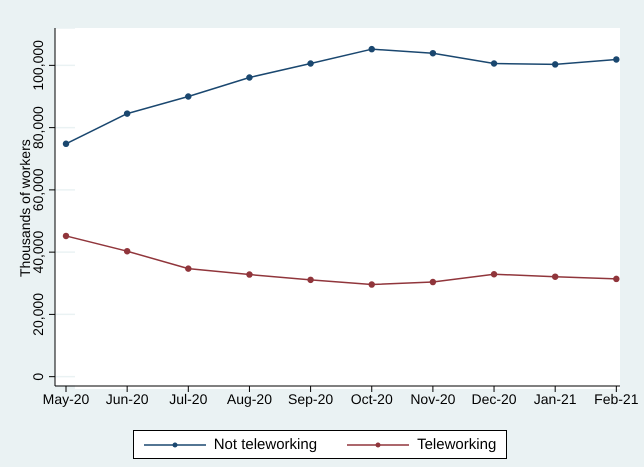 This screenshot has width=644, height=467. I want to click on y-axis-title: Thousands of workers, so click(24, 208).